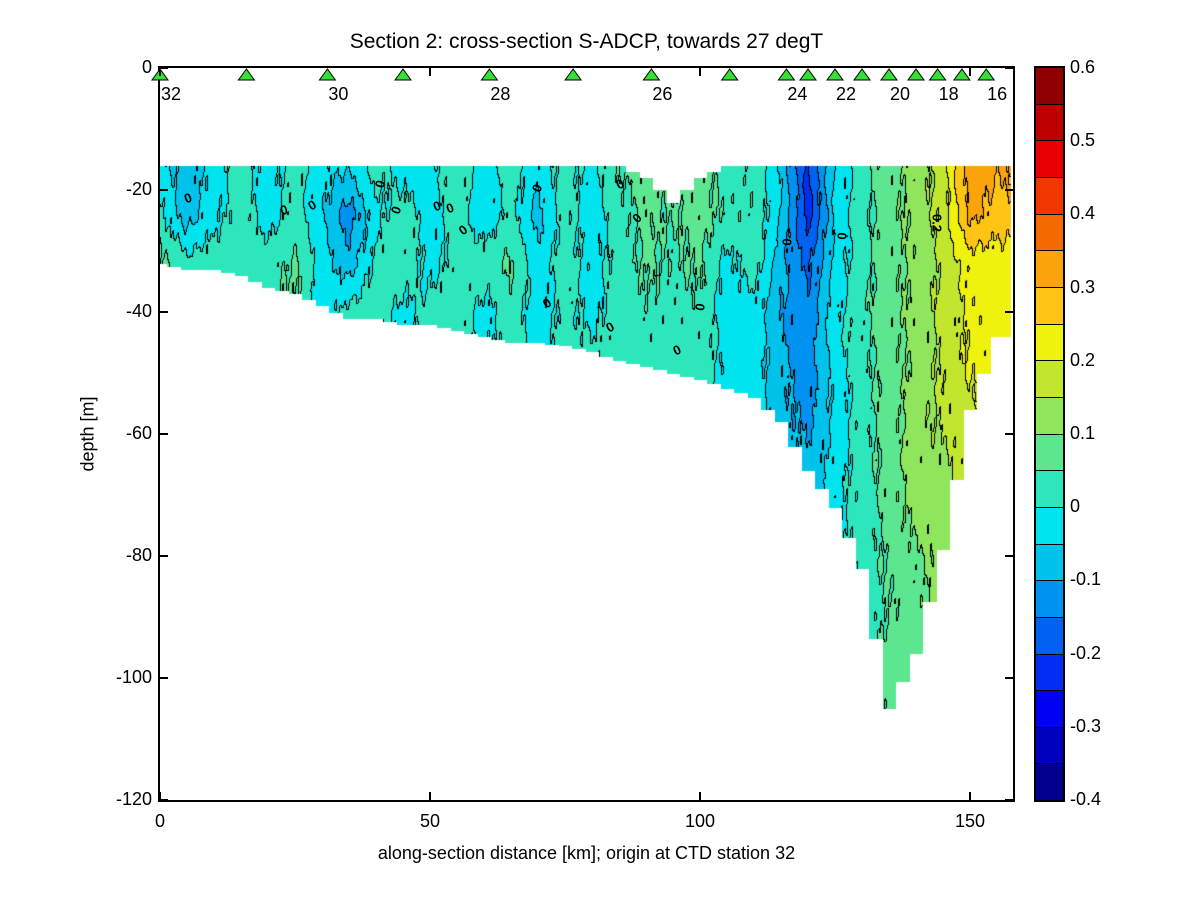  Describe the element at coordinates (1083, 286) in the screenshot. I see `colorbar-tick-label: 0.3` at that location.